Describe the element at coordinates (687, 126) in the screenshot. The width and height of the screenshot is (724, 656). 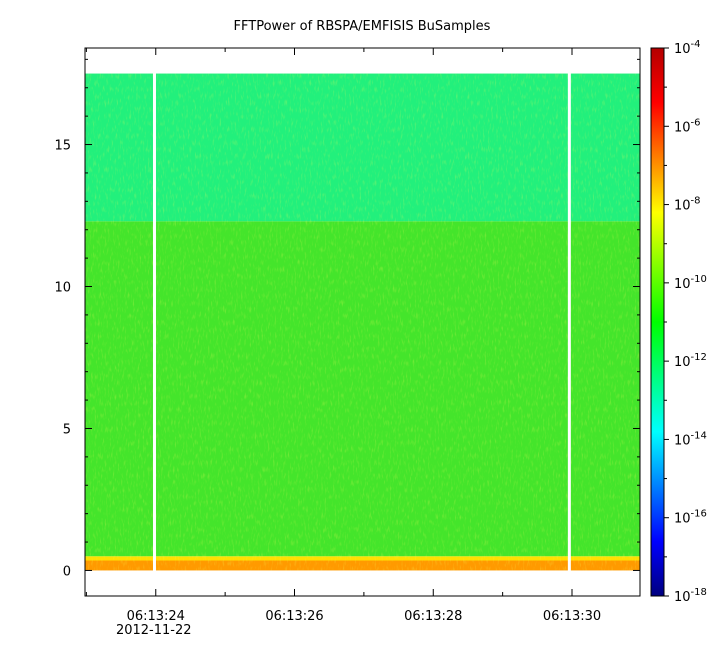
I see `colorbar-tick-label: 10⁻⁶` at that location.